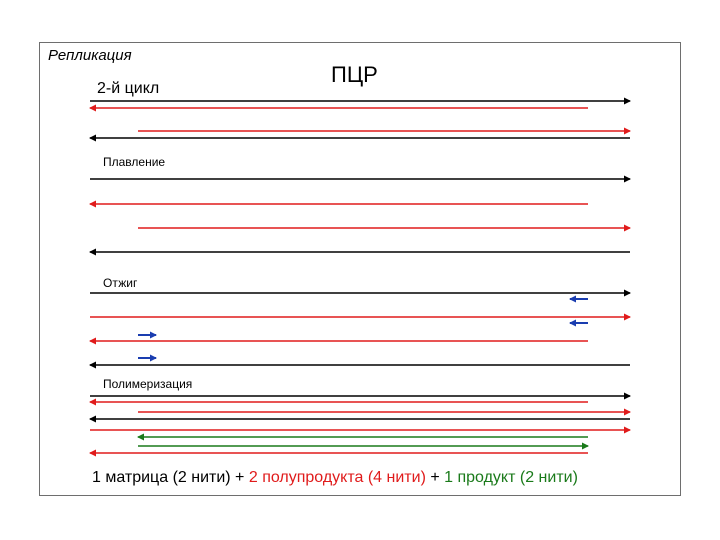 The width and height of the screenshot is (720, 540). What do you see at coordinates (148, 384) in the screenshot?
I see `stage-label-polymerization: Полимеризация` at bounding box center [148, 384].